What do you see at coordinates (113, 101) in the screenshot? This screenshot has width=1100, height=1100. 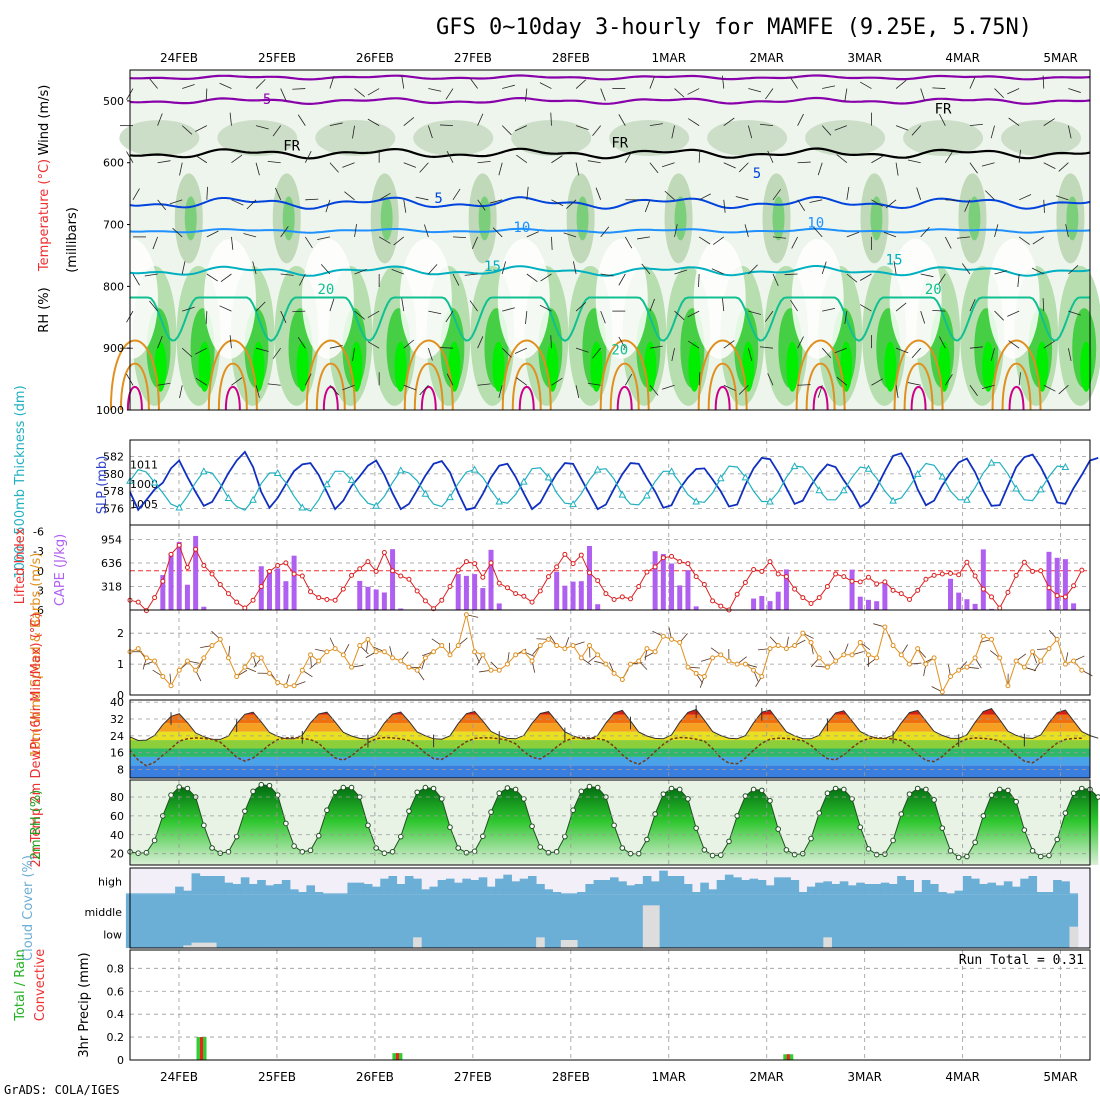 I see `pressure-tick: 500` at bounding box center [113, 101].